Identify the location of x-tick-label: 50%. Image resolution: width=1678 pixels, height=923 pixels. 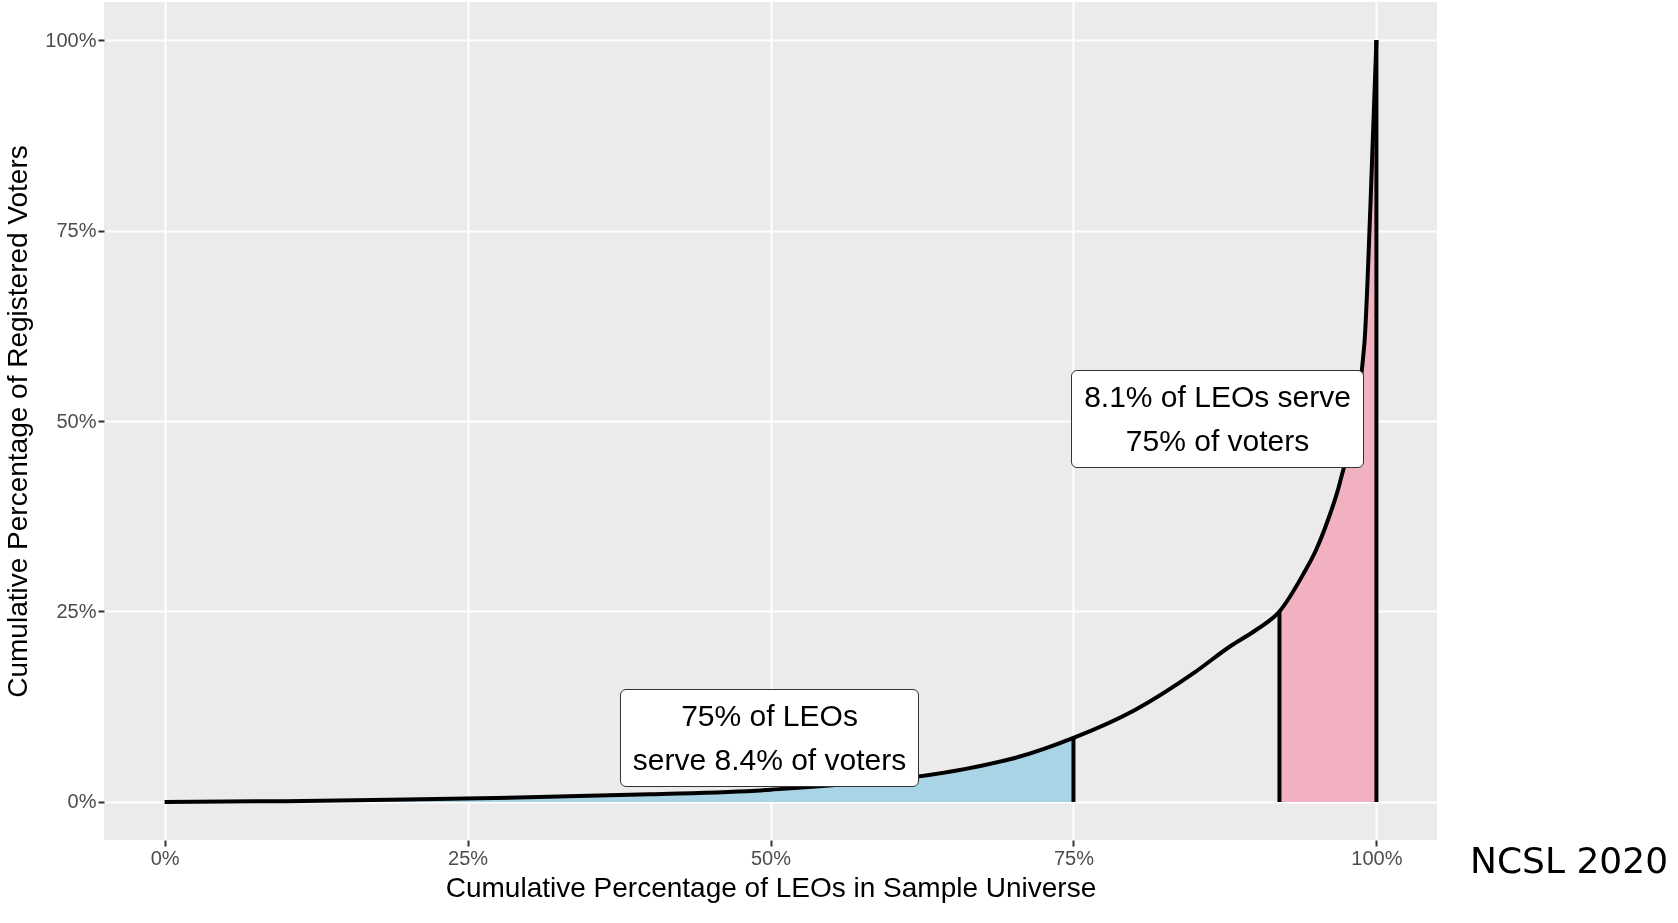
(771, 857).